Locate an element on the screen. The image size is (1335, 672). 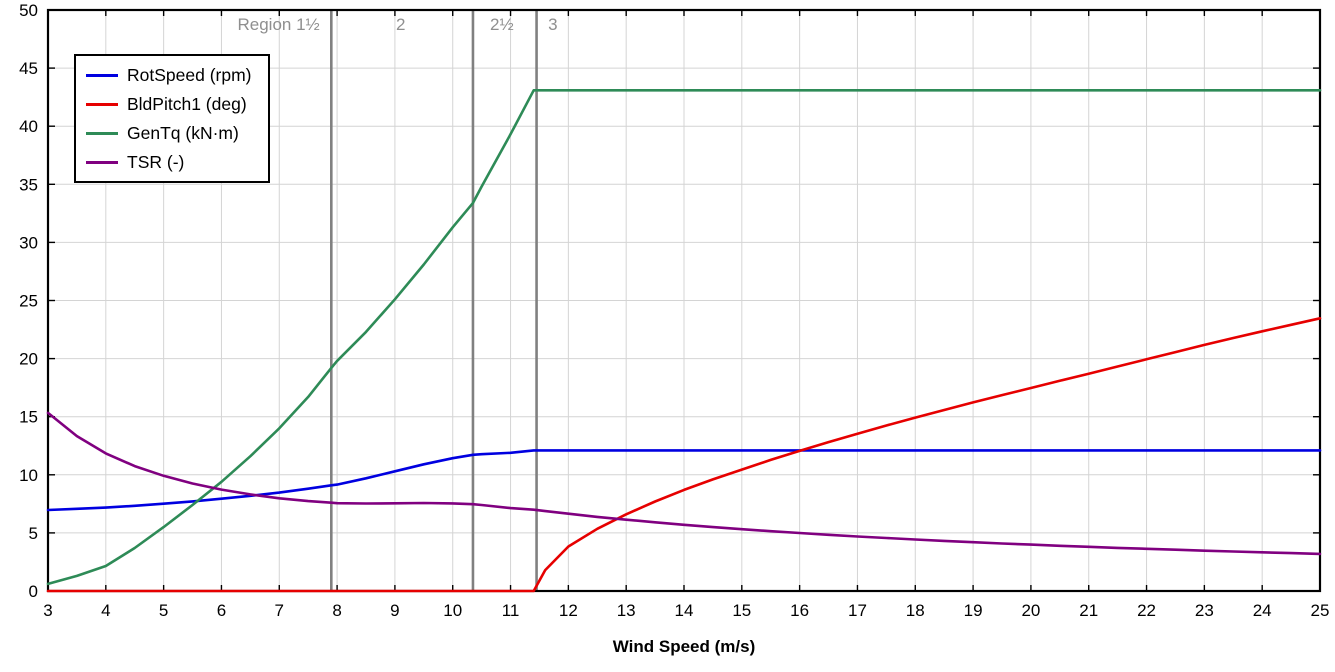
svg-text: 11 is located at coordinates (511, 610).